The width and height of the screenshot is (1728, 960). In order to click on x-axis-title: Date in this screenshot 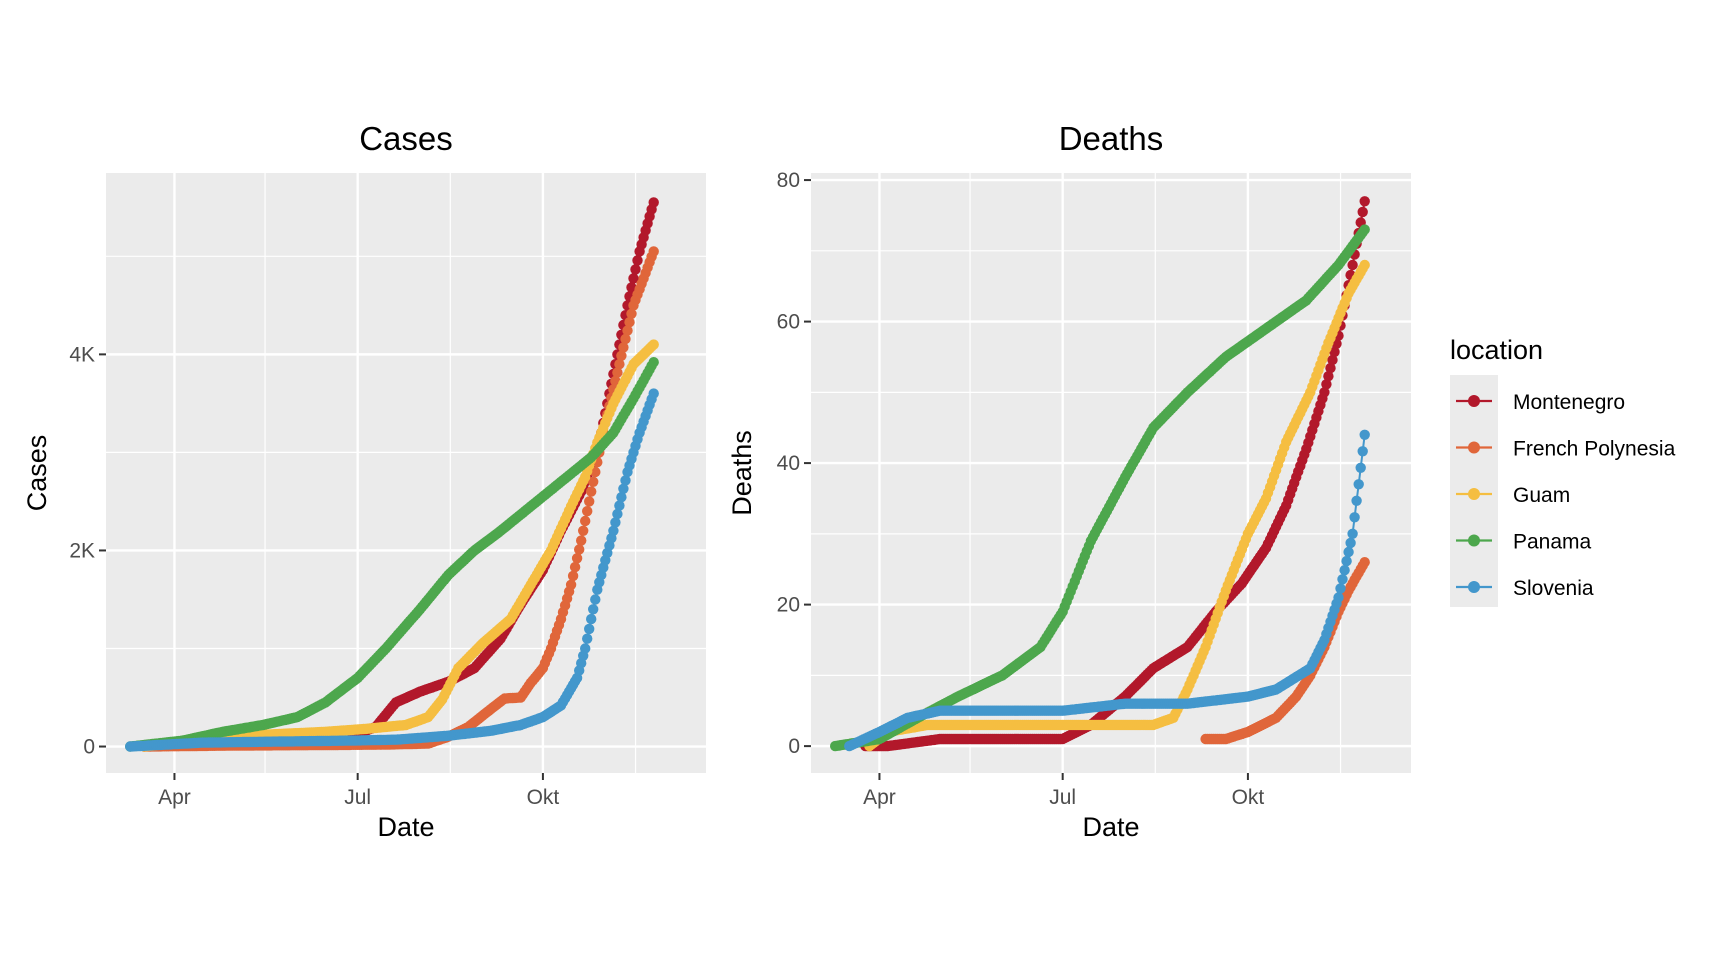, I will do `click(405, 827)`.